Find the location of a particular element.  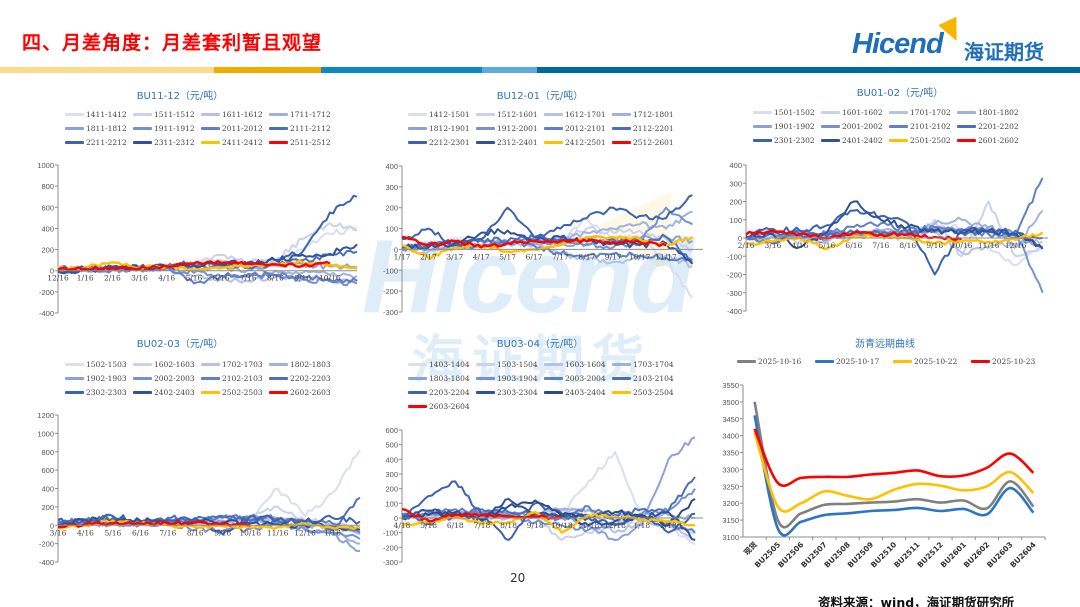

x-tick-label: 6/17 is located at coordinates (534, 256).